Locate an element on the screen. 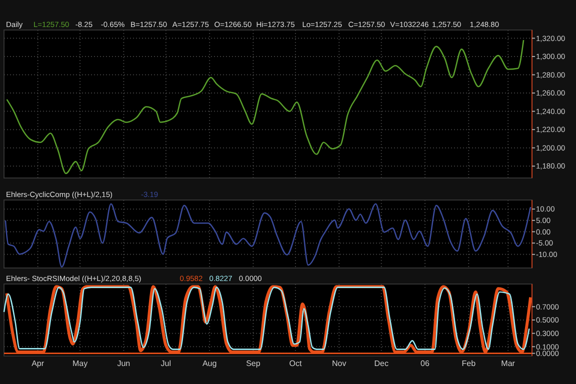 The image size is (576, 384). x-tick-label: Jul is located at coordinates (166, 363).